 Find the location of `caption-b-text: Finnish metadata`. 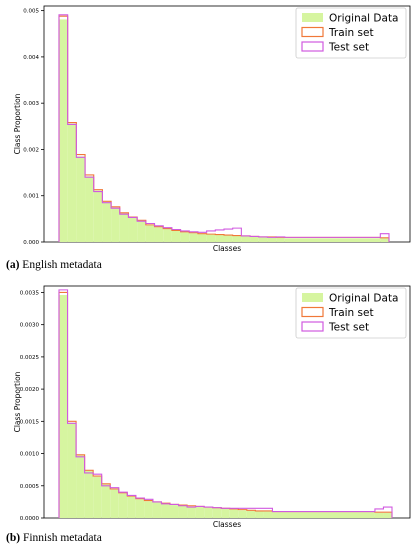

caption-b-text: Finnish metadata is located at coordinates (62, 538).